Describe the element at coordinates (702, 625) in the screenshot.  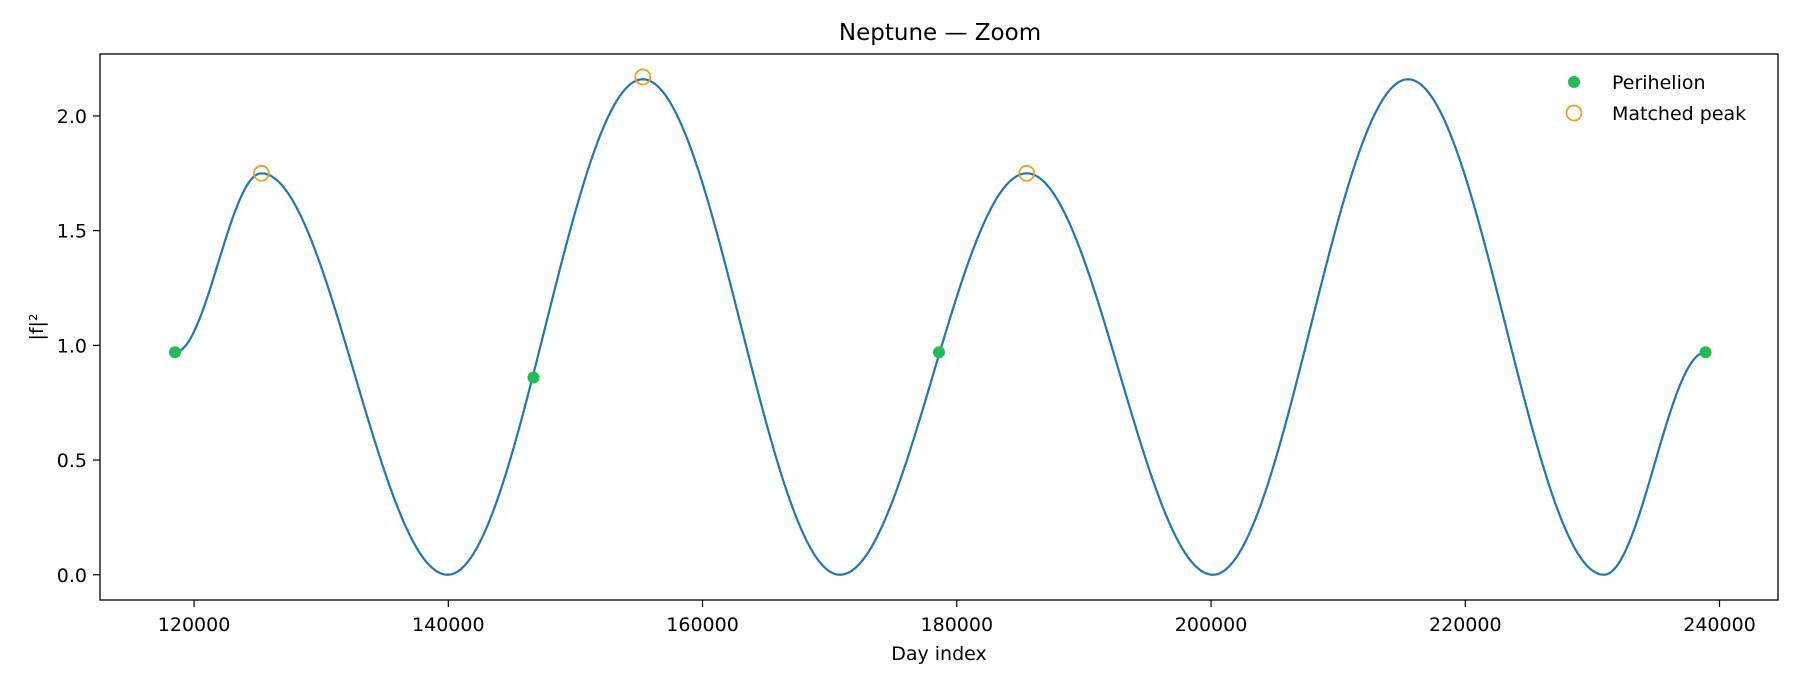
I see `x-tick-label: 160000` at that location.